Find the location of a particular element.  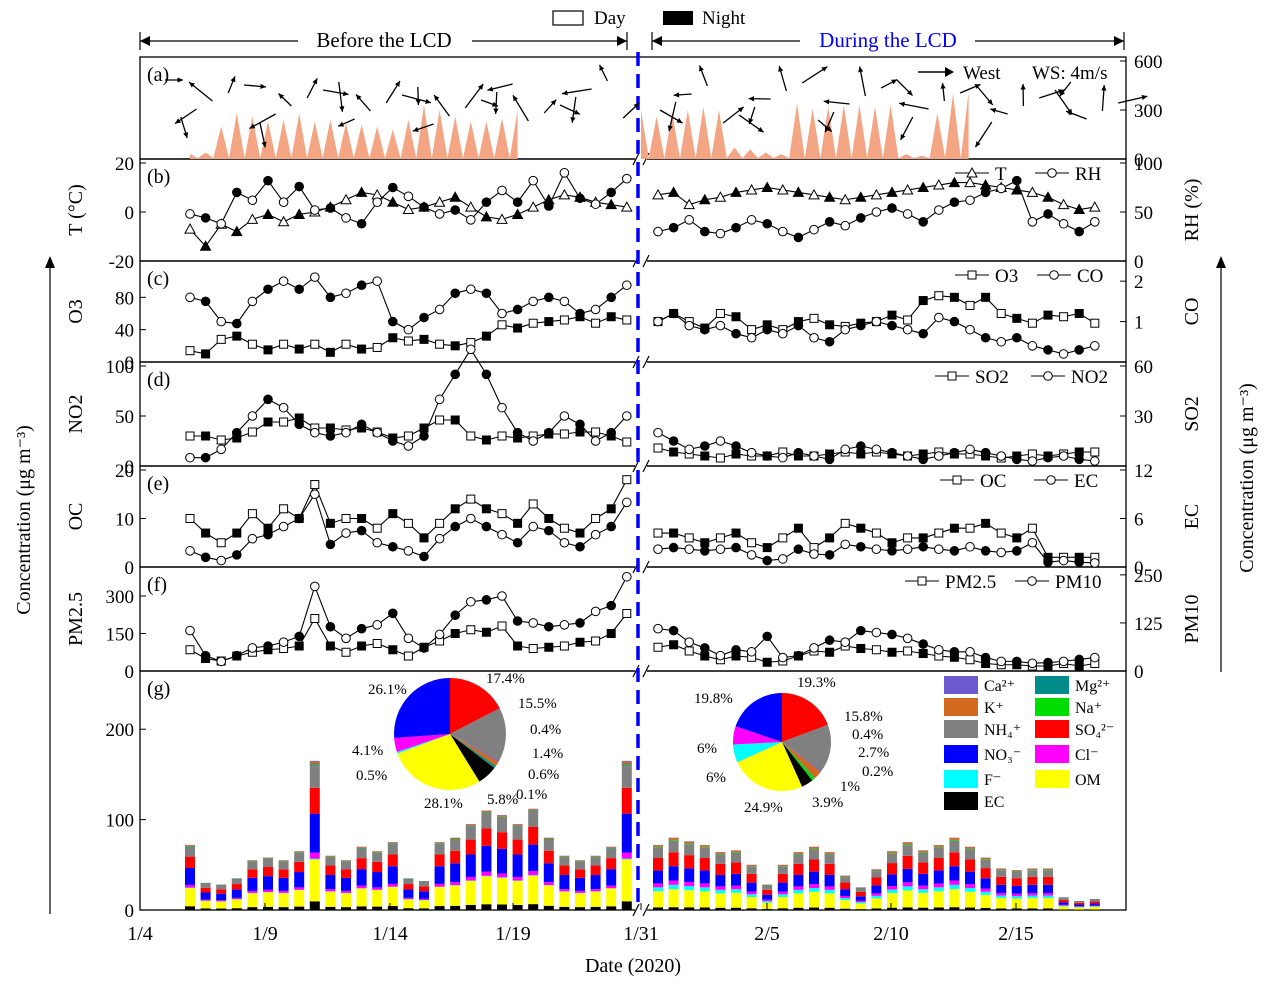

legend-night-swatch is located at coordinates (678, 18).